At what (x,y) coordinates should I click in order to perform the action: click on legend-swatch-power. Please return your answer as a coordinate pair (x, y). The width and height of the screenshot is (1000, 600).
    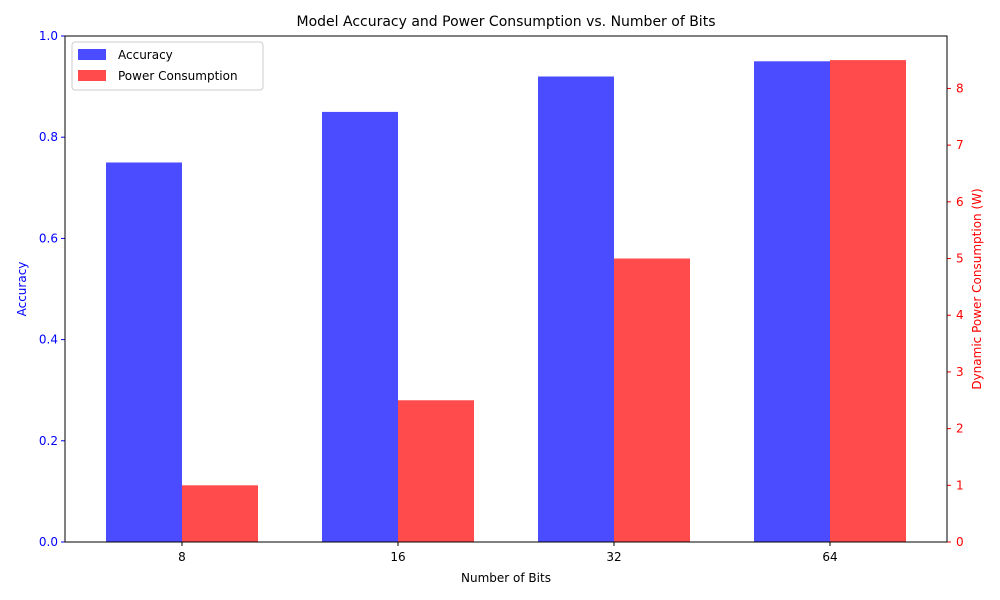
    Looking at the image, I should click on (92, 75).